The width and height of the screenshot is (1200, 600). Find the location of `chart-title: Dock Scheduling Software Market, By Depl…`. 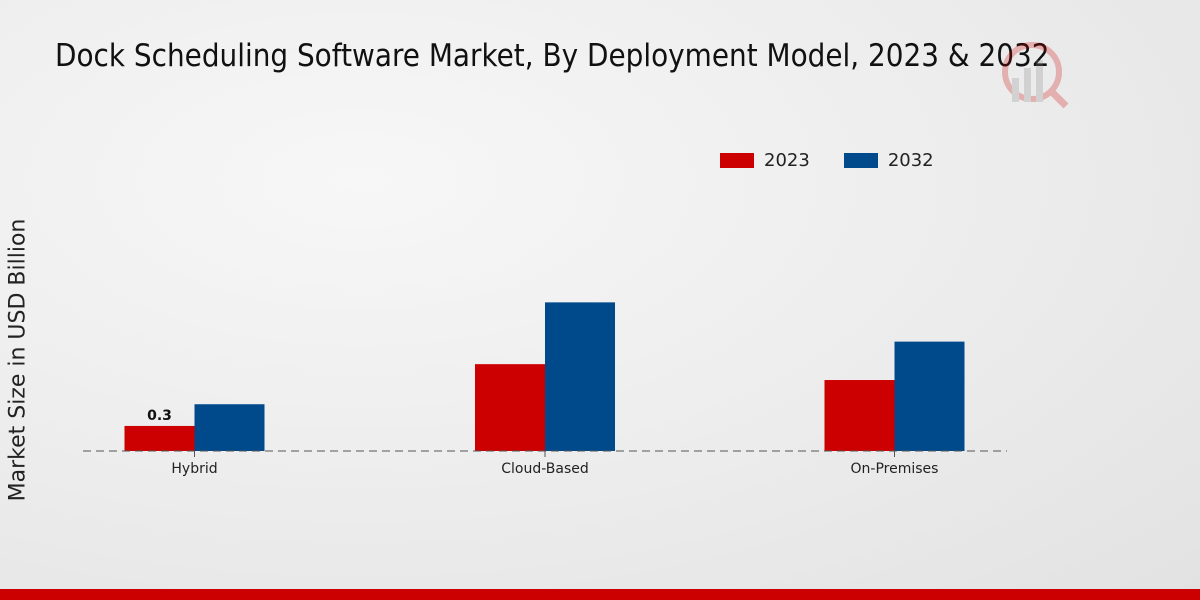

chart-title: Dock Scheduling Software Market, By Depl… is located at coordinates (552, 56).